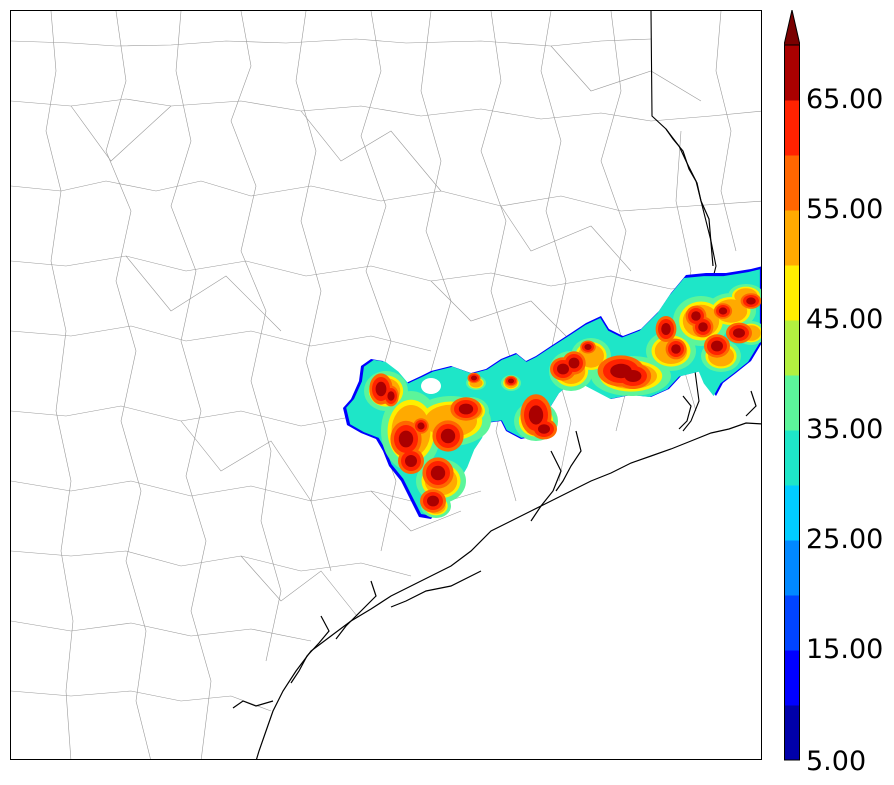 This screenshot has height=785, width=894. I want to click on colorbar-tick-55: 55.00, so click(845, 209).